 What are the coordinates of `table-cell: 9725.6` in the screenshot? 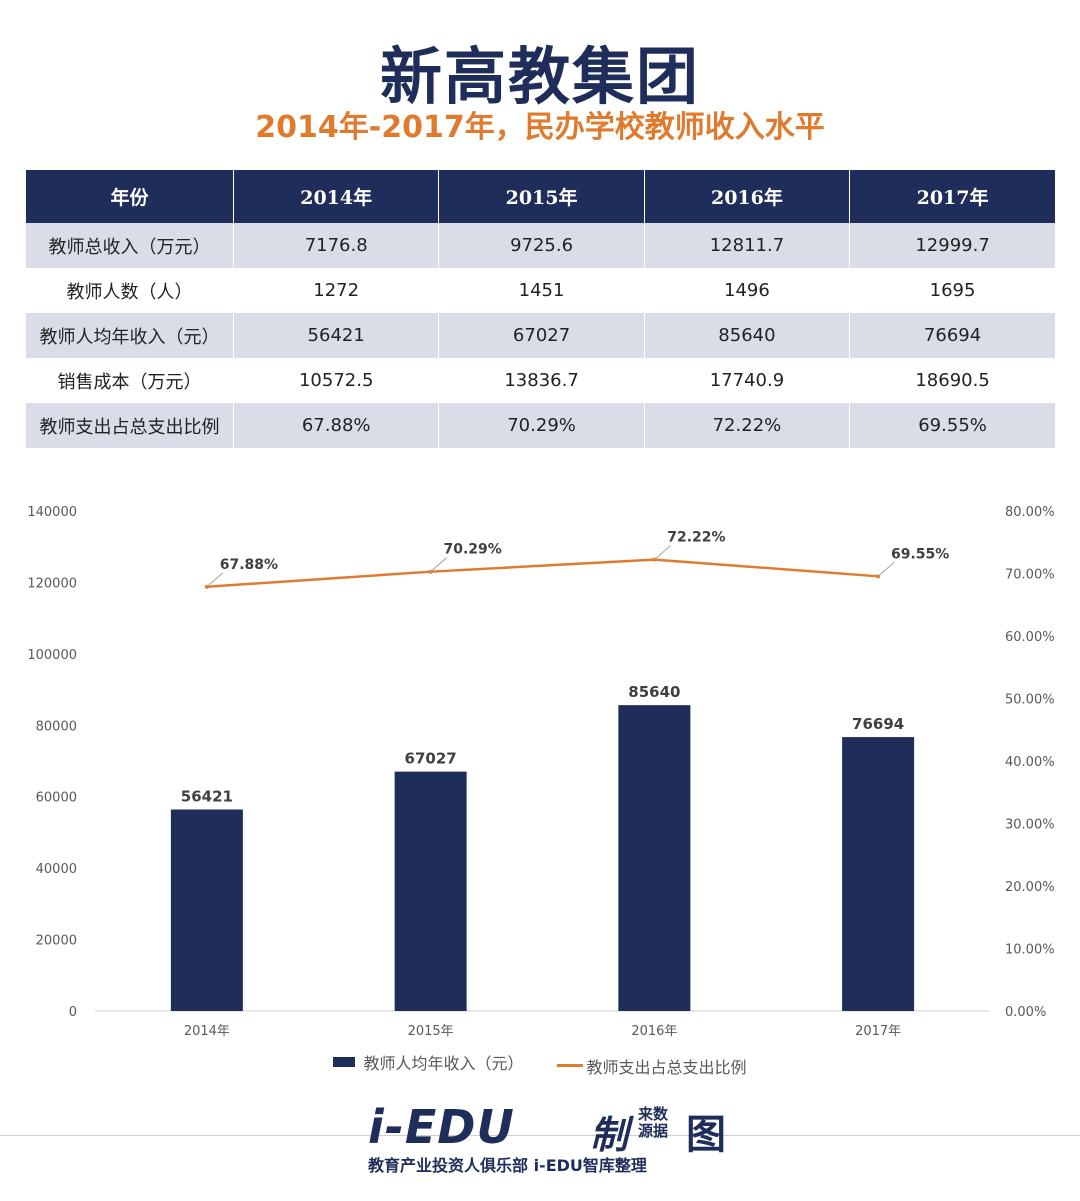 It's located at (541, 245).